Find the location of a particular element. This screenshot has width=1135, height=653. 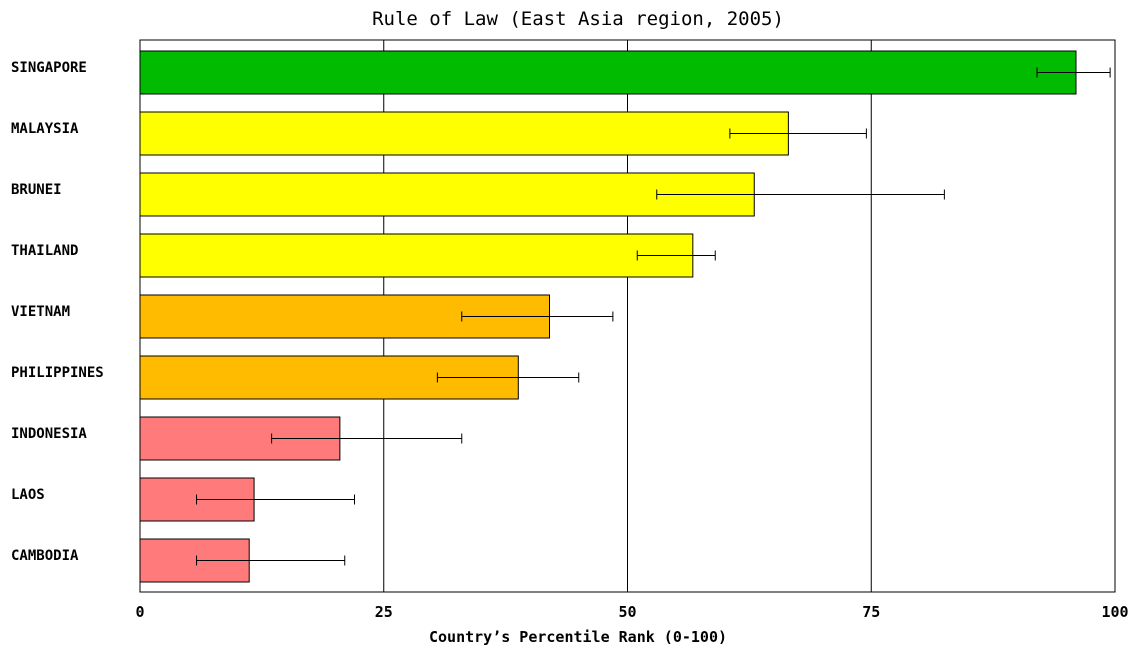

category-label-thailand: THAILAND is located at coordinates (44, 251).